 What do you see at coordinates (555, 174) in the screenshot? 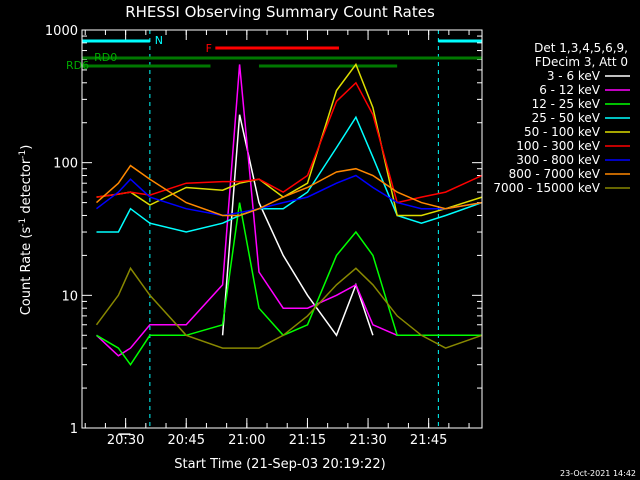
I see `legend-label-7: 800 - 7000 keV` at bounding box center [555, 174].